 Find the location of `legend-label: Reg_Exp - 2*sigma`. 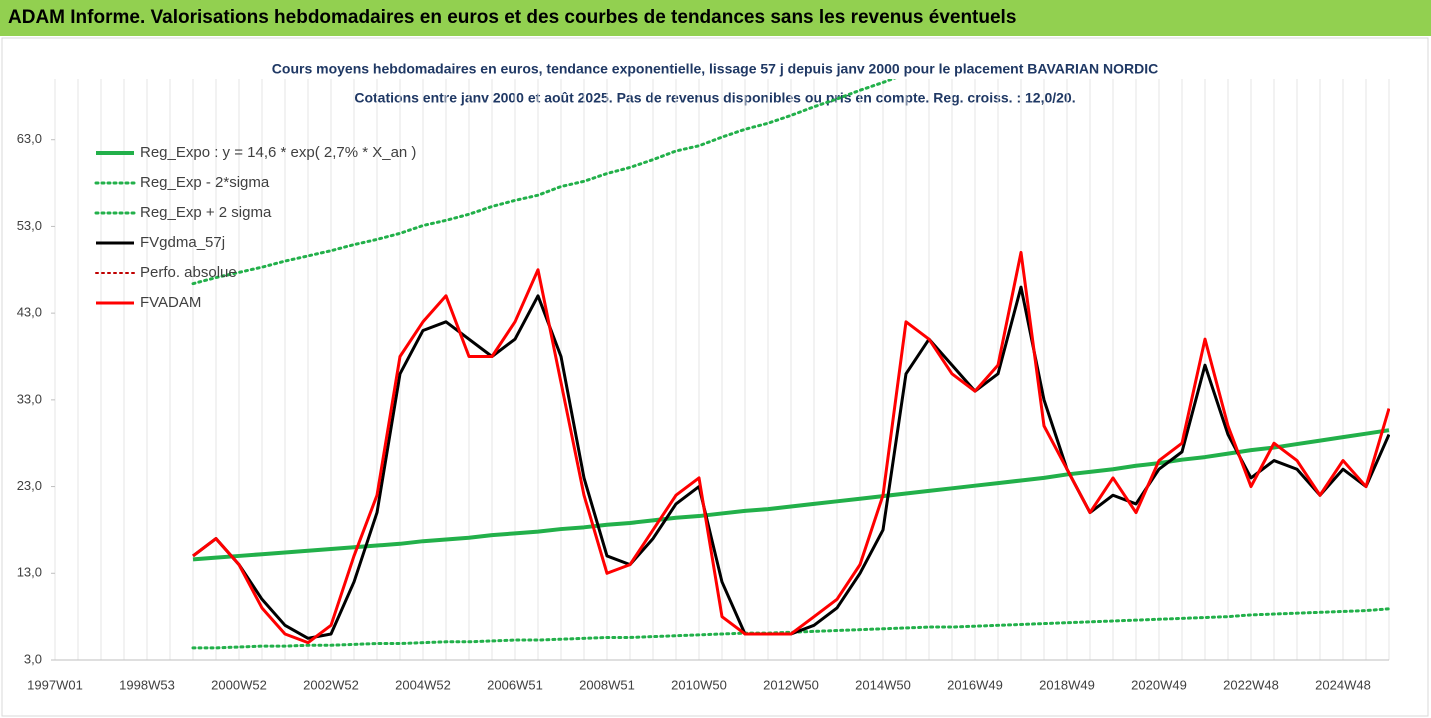

legend-label: Reg_Exp - 2*sigma is located at coordinates (205, 182).